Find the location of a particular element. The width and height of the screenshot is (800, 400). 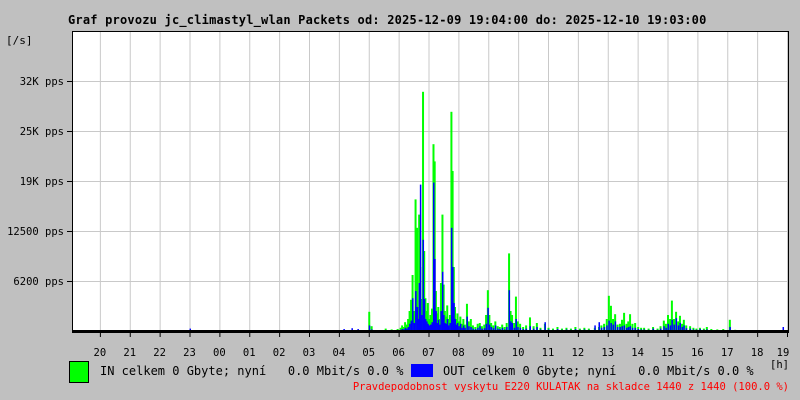

svg-text: 23 is located at coordinates (189, 353).